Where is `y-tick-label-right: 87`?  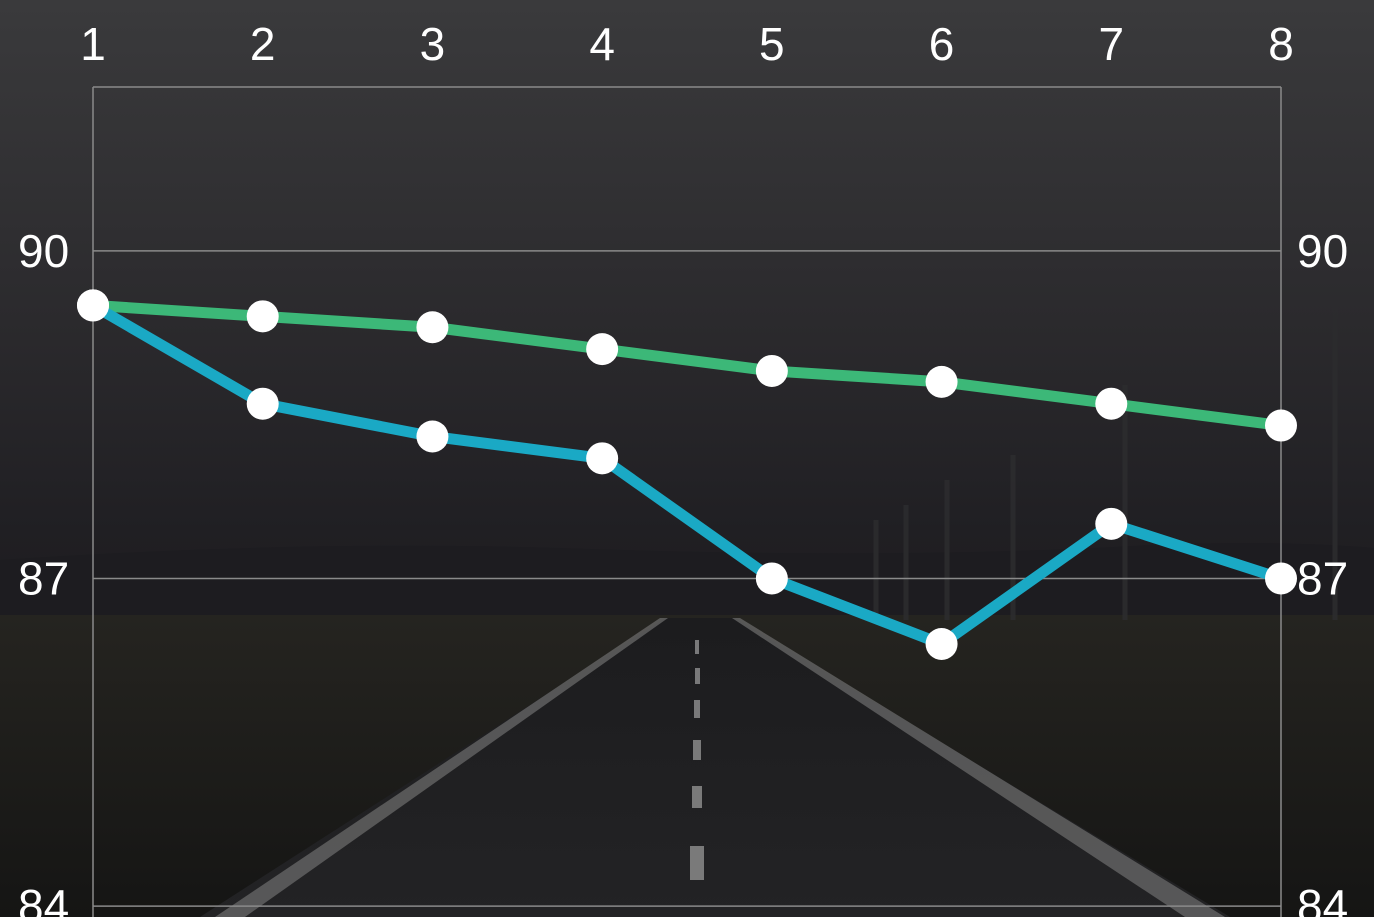 y-tick-label-right: 87 is located at coordinates (1322, 578).